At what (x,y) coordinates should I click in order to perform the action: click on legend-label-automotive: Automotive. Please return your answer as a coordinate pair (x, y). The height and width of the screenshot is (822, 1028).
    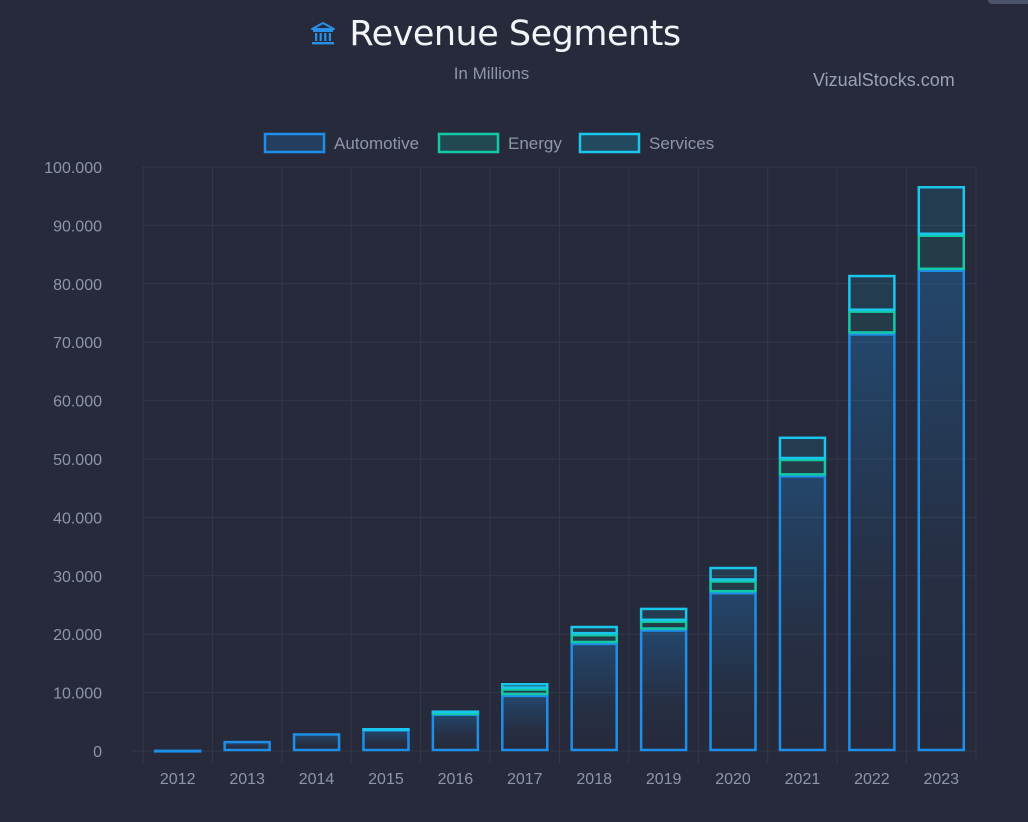
    Looking at the image, I should click on (376, 143).